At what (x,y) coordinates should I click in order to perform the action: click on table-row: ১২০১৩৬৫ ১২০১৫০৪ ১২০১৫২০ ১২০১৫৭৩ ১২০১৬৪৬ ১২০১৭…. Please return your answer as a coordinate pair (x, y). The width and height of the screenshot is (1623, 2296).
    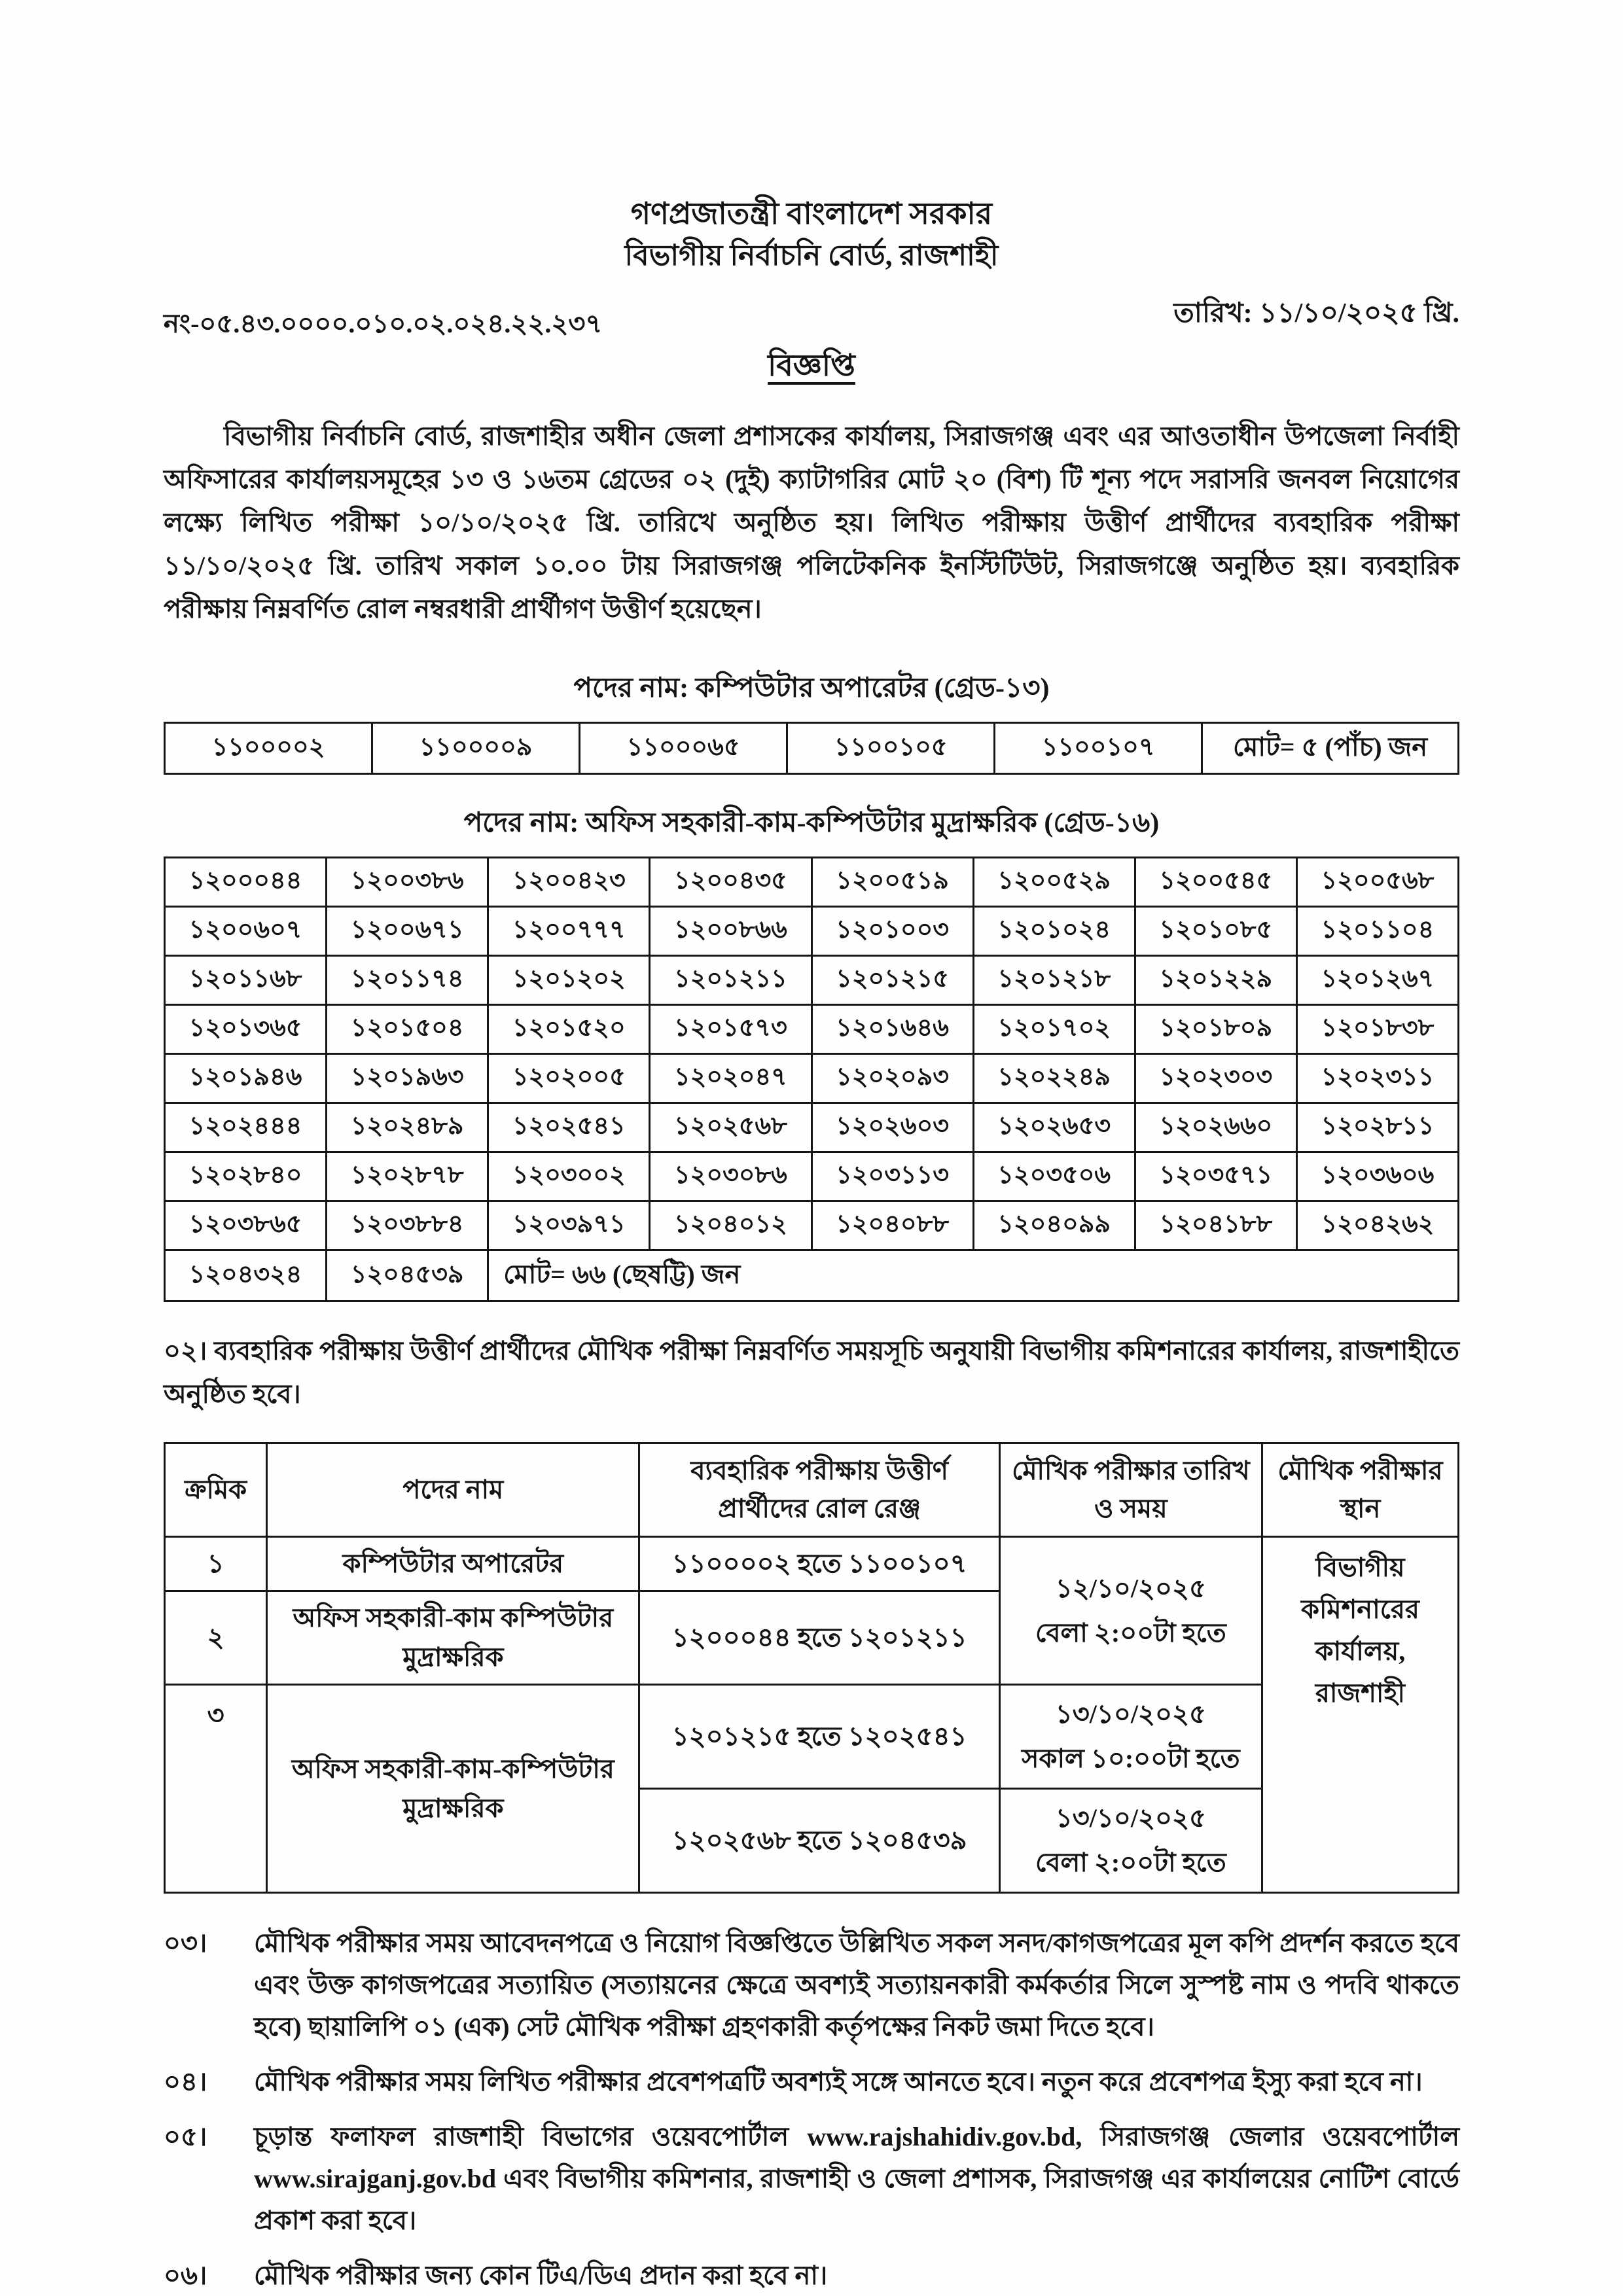
    Looking at the image, I should click on (811, 1029).